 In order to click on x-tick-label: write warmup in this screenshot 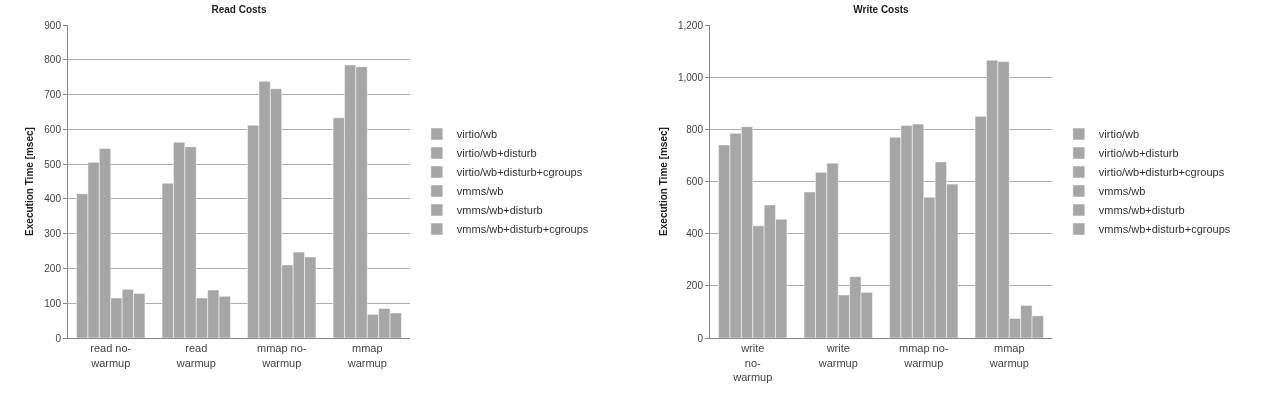, I will do `click(837, 355)`.